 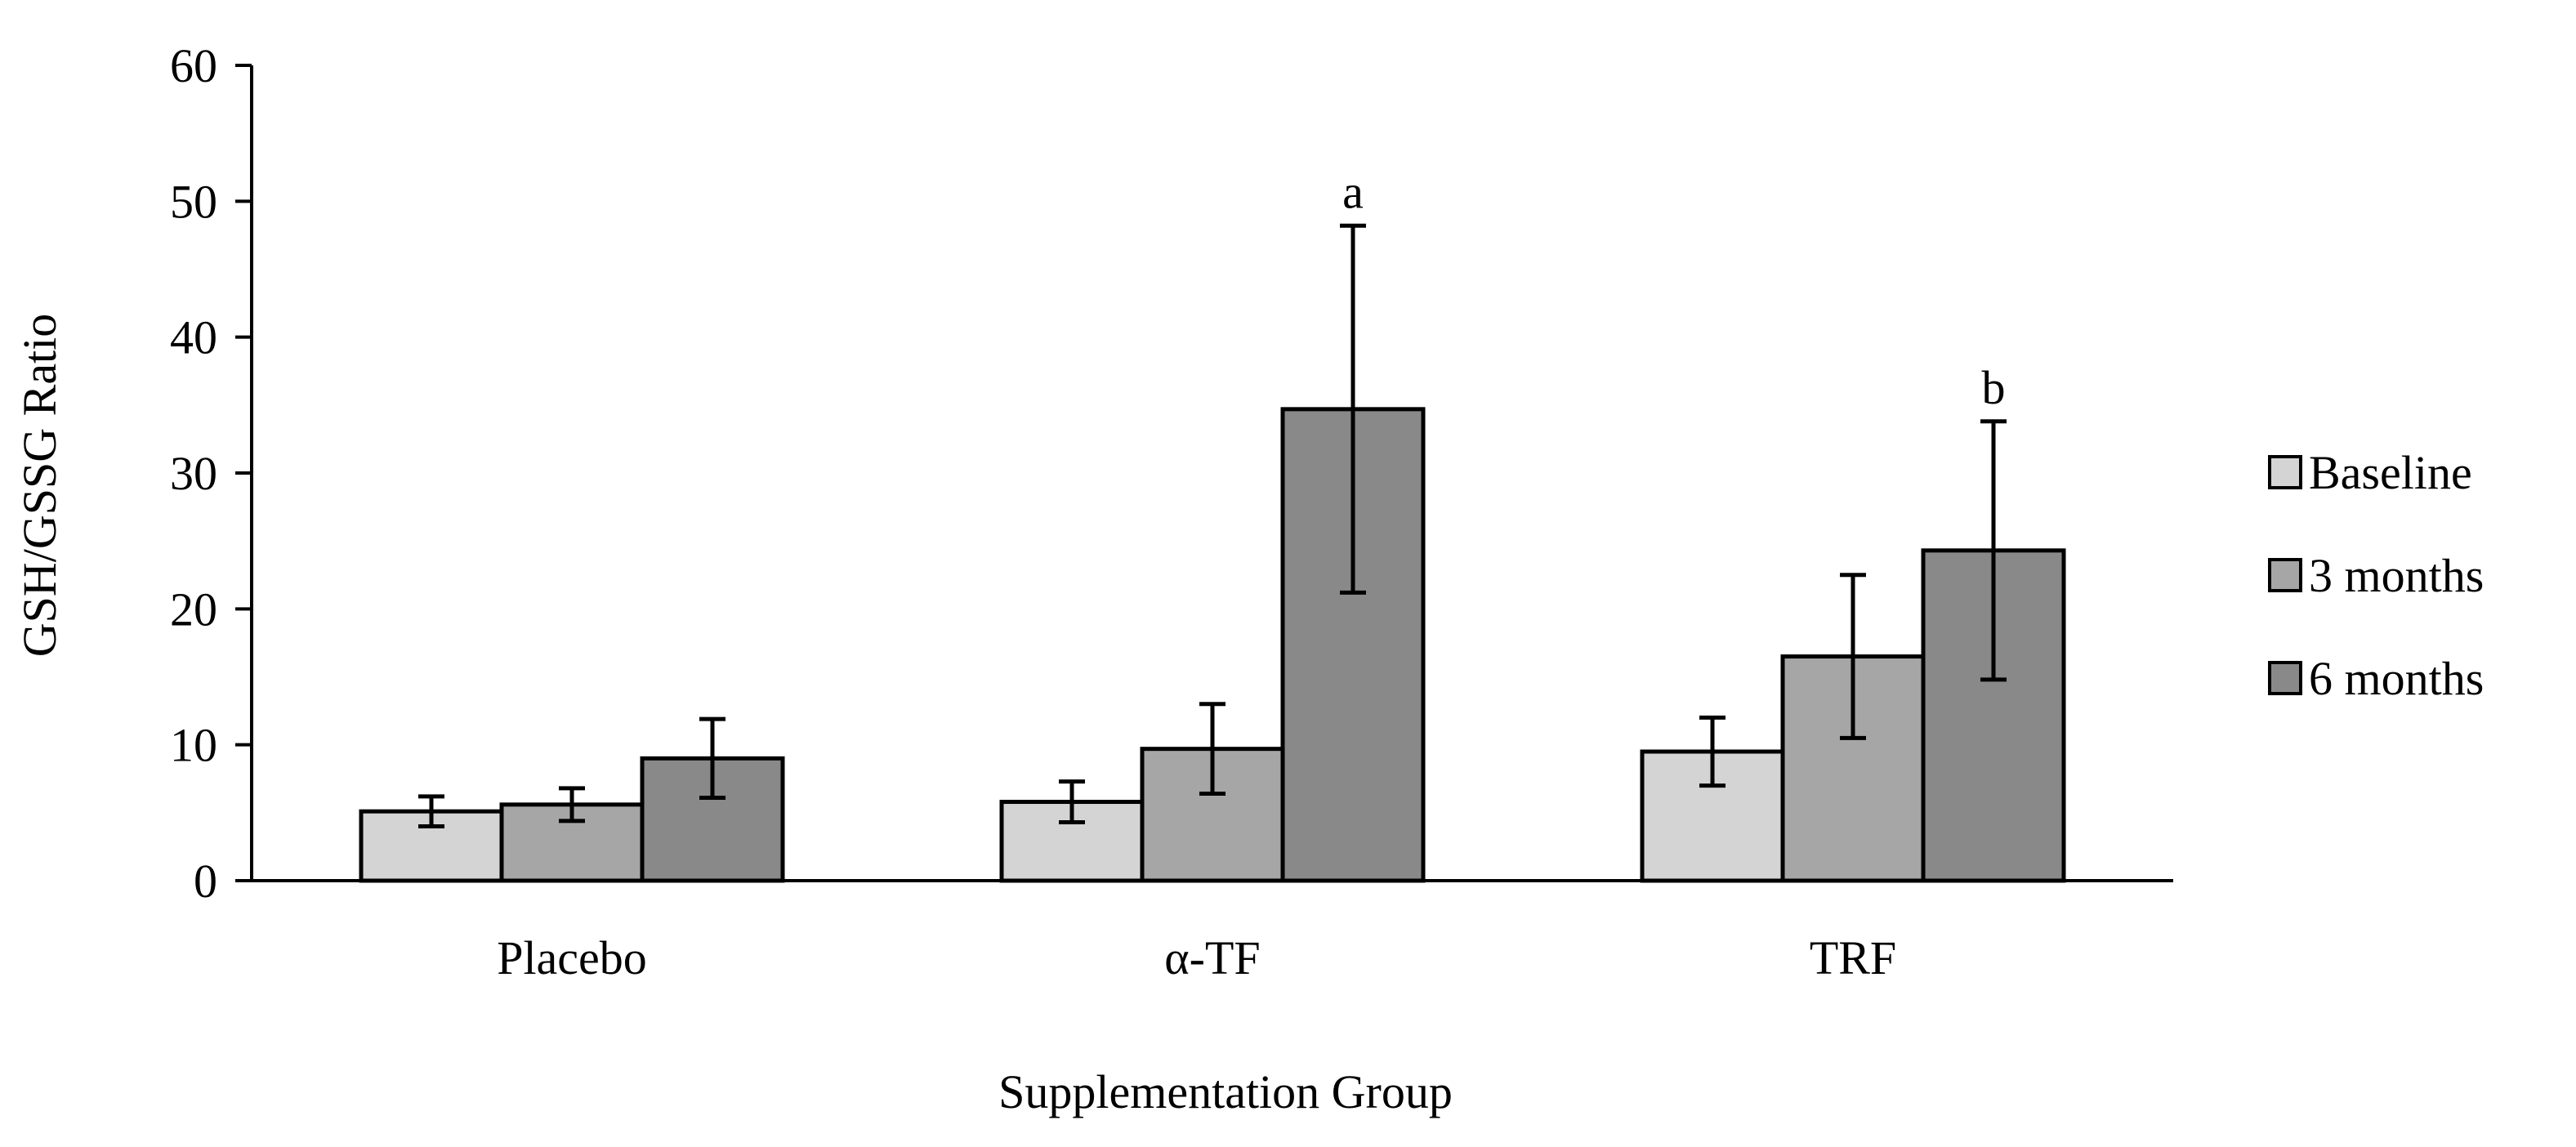 I want to click on y-tick-label: 60, so click(x=194, y=65).